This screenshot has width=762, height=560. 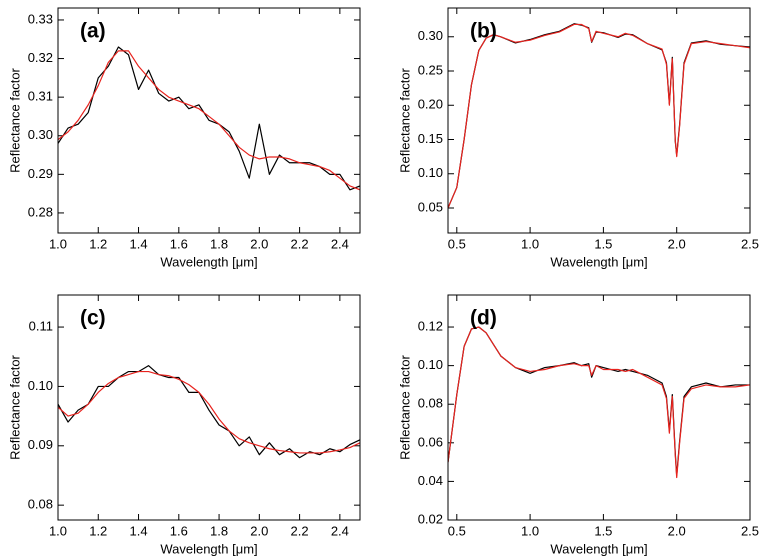 I want to click on panel-label: (c), so click(x=93, y=318).